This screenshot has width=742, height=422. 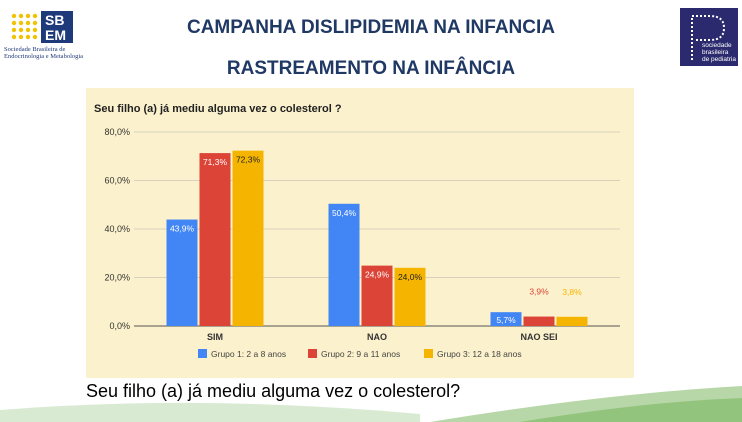 I want to click on sbp-p-icon, so click(x=708, y=37).